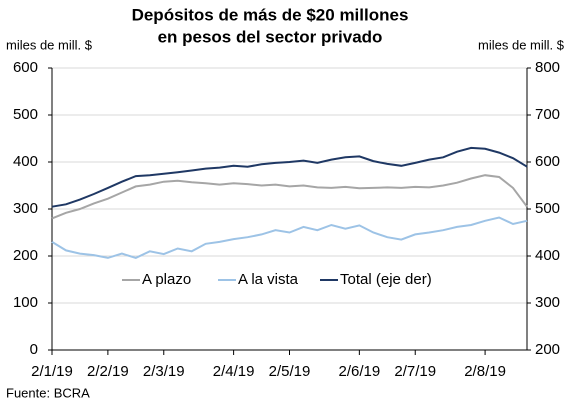  Describe the element at coordinates (34, 349) in the screenshot. I see `y-tick-label: 0` at that location.